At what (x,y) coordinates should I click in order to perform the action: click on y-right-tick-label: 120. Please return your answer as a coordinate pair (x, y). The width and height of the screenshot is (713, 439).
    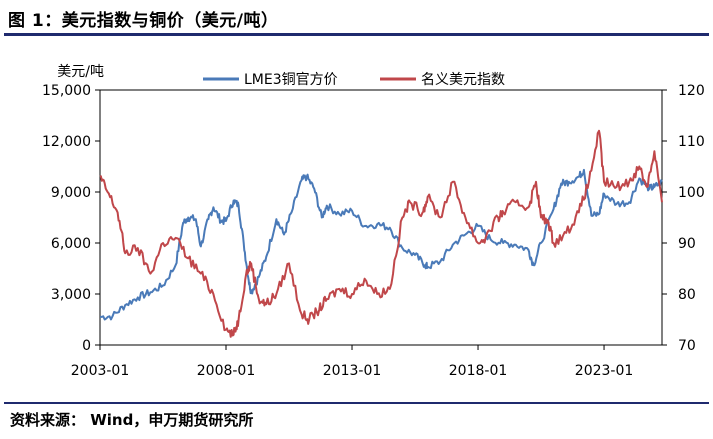
    Looking at the image, I should click on (691, 91).